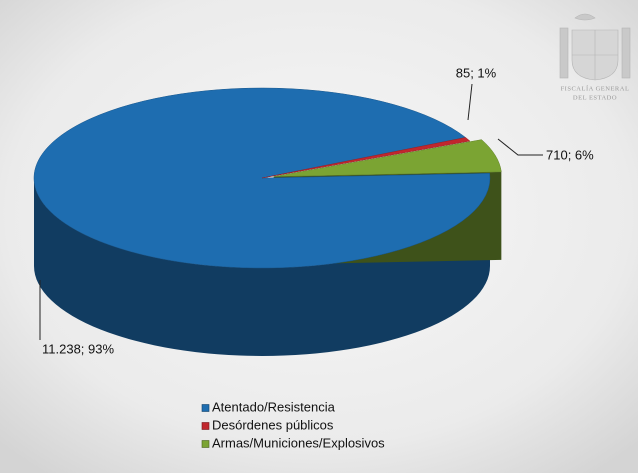  I want to click on logo-text: FISCALÍA GENERAL, so click(595, 88).